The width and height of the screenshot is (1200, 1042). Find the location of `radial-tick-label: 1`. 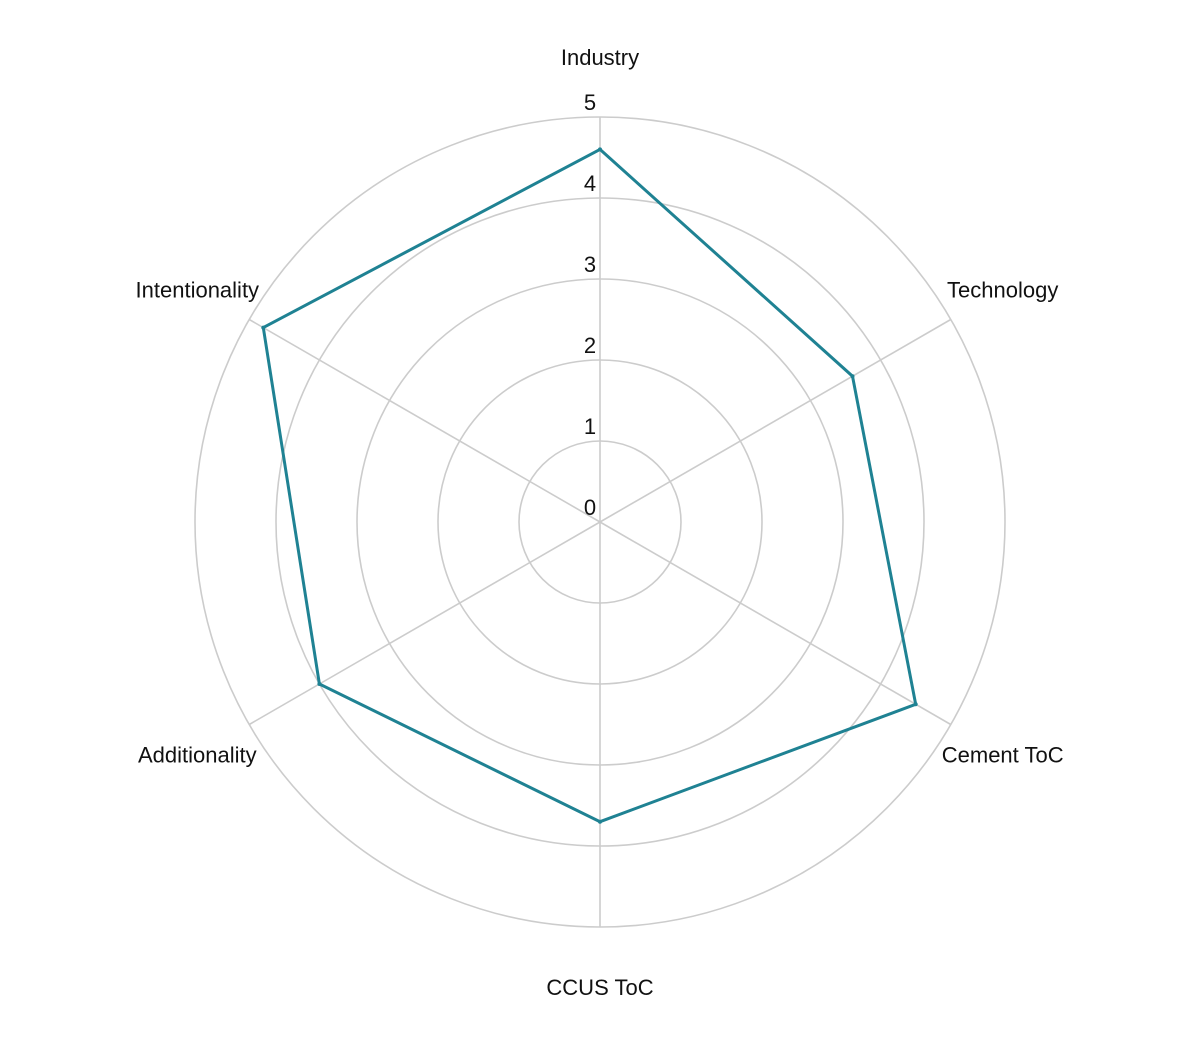

radial-tick-label: 1 is located at coordinates (590, 426).